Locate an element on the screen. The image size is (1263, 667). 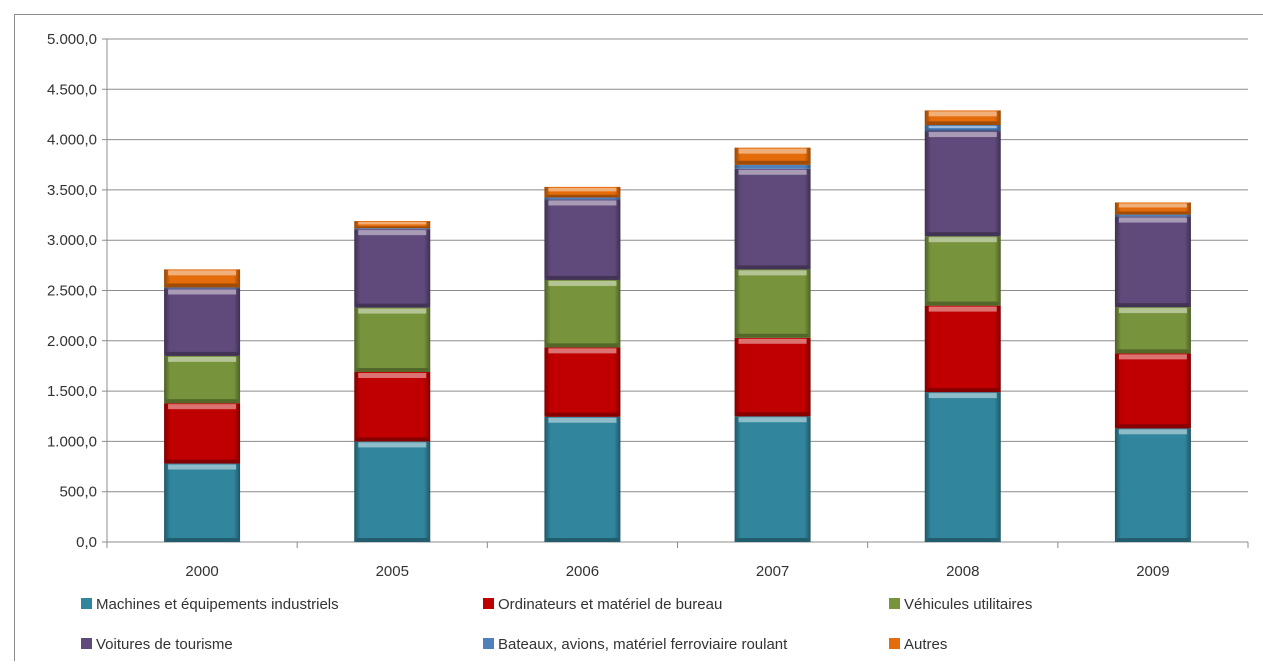
legend-label: Véhicules utilitaires is located at coordinates (968, 604).